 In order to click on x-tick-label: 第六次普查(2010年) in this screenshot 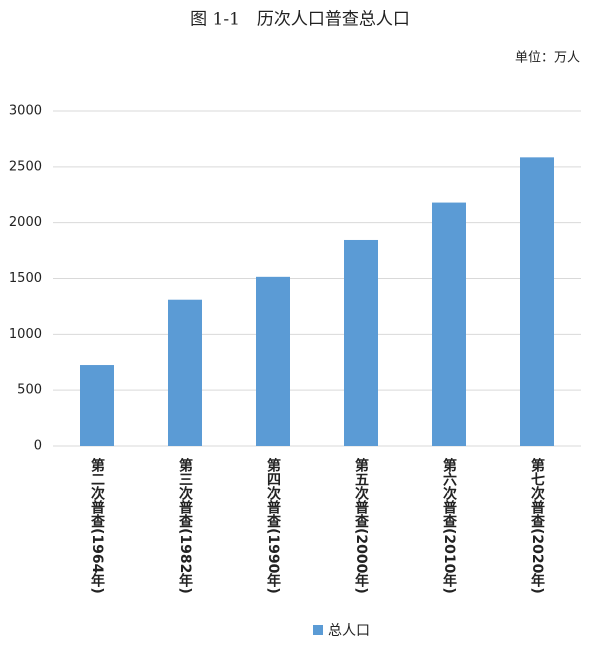, I will do `click(449, 525)`.